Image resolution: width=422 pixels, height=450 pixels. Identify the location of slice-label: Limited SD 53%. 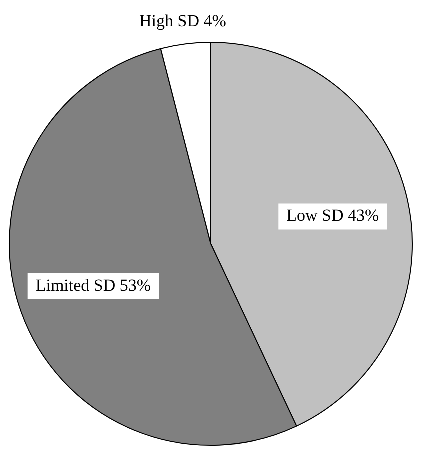
(94, 285).